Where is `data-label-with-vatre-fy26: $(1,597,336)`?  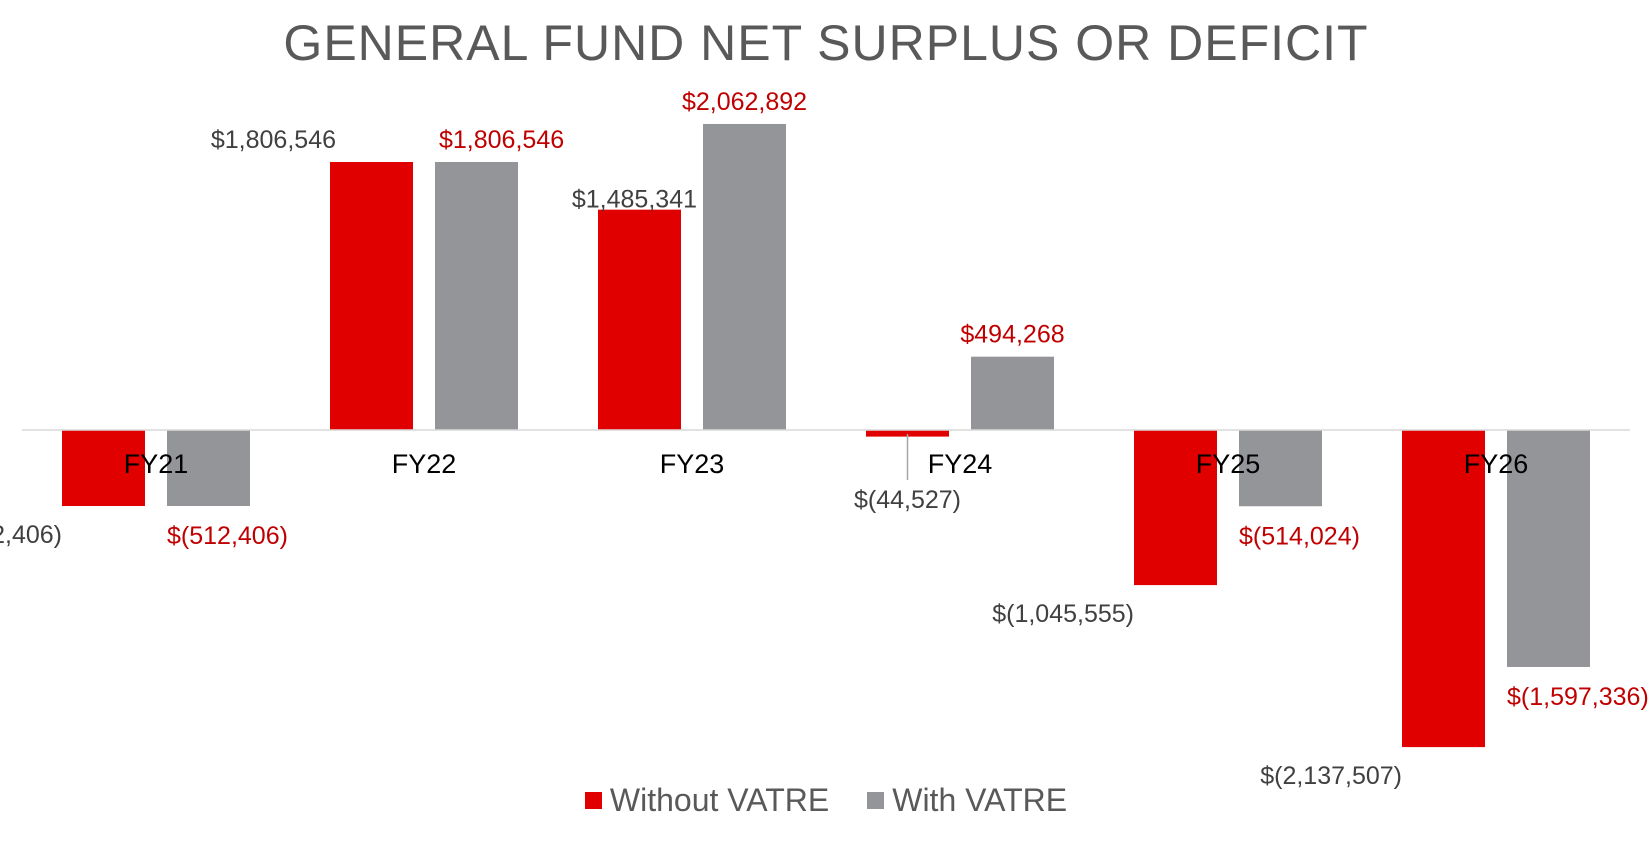
data-label-with-vatre-fy26: $(1,597,336) is located at coordinates (1578, 697).